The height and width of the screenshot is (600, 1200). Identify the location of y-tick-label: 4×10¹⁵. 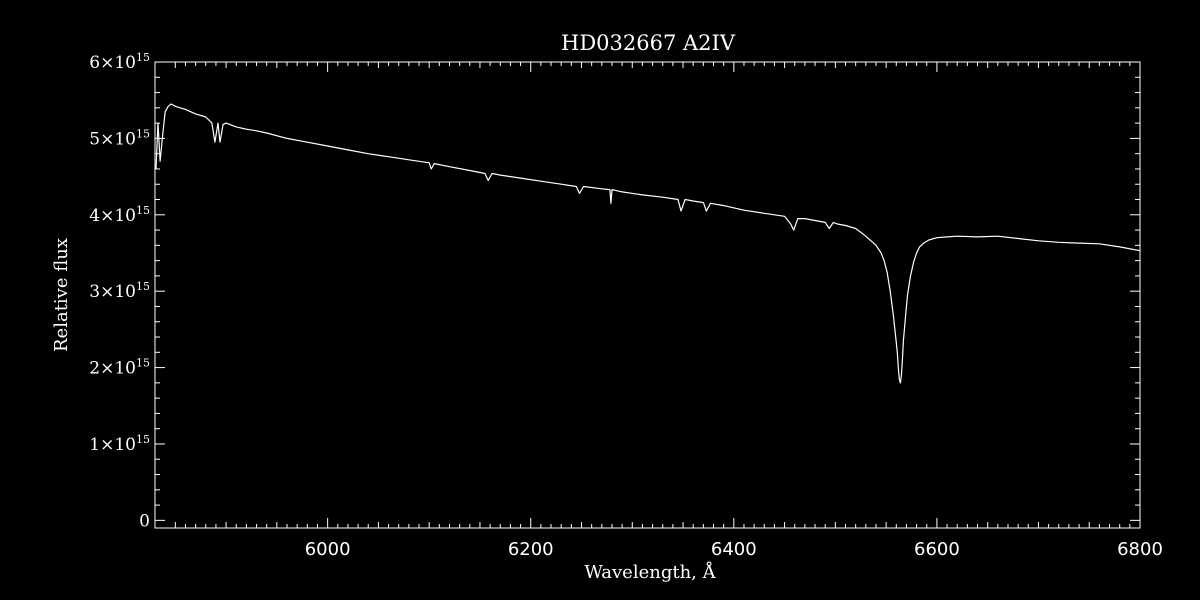
(119, 215).